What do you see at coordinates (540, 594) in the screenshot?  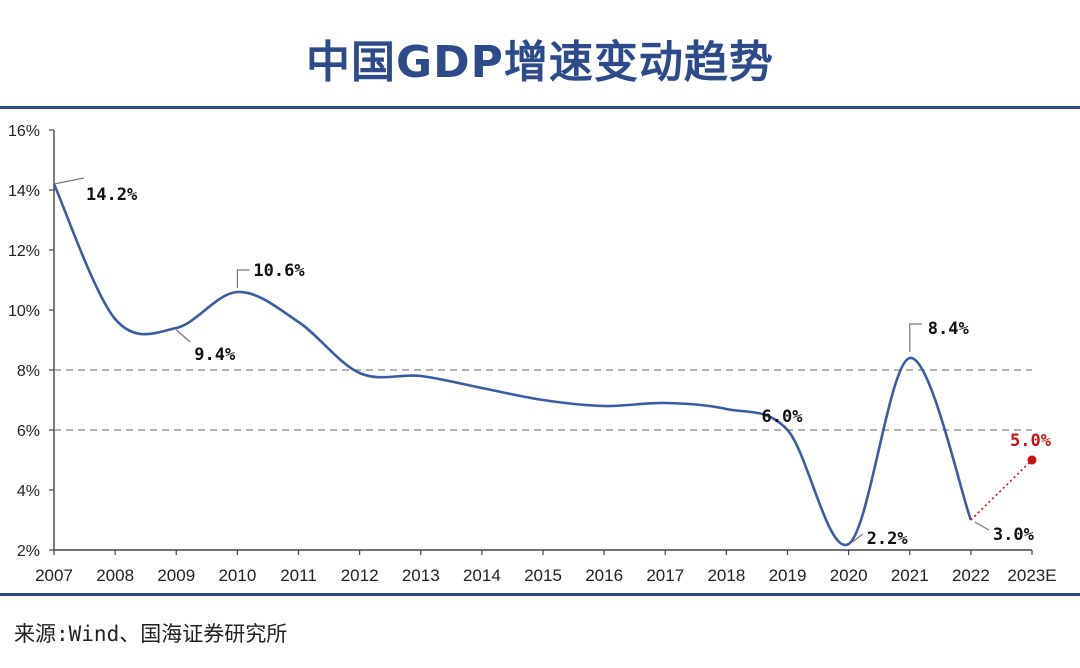 I see `footer-divider` at bounding box center [540, 594].